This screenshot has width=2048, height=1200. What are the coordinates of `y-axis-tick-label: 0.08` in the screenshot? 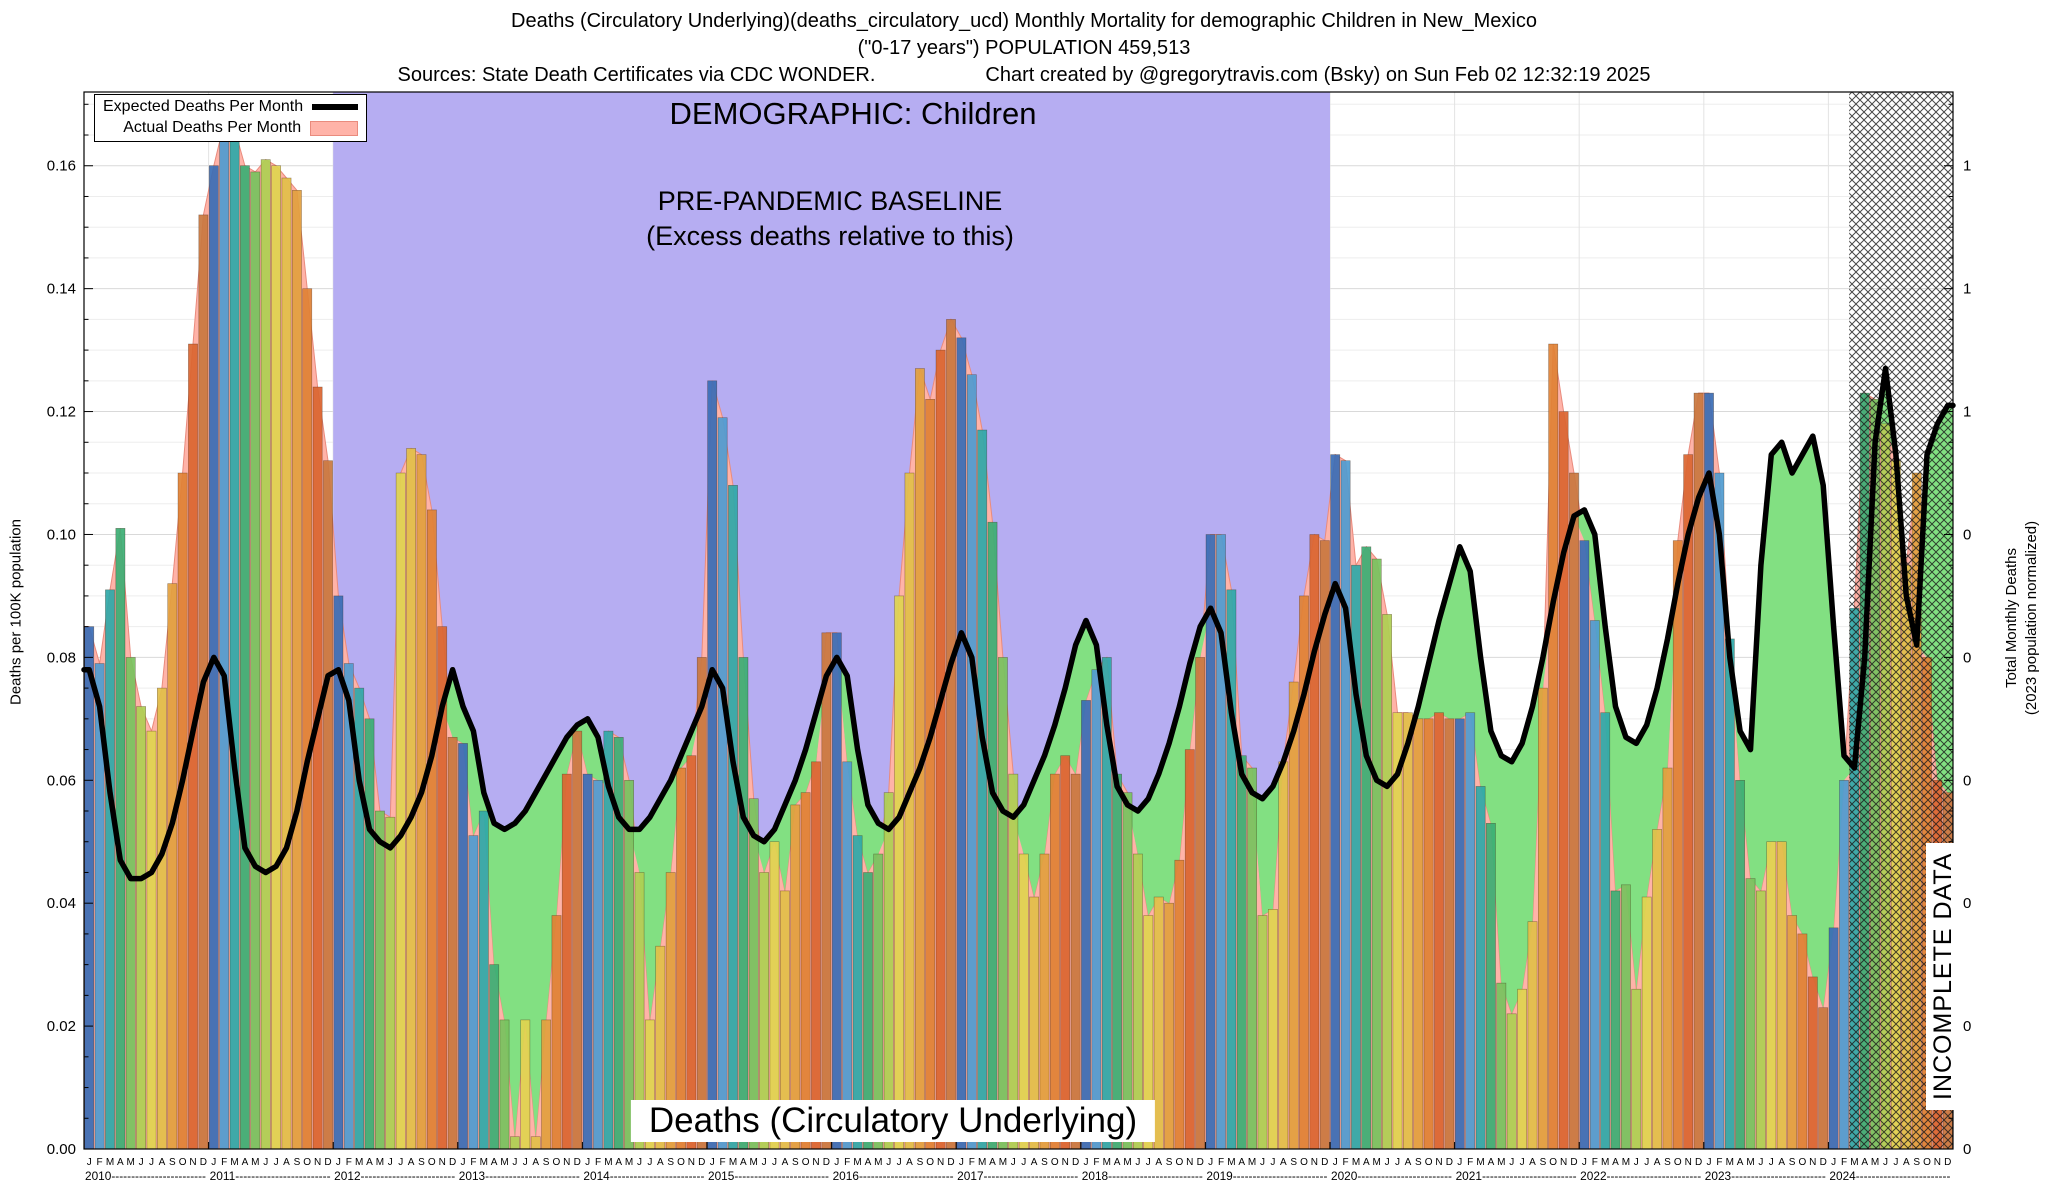 It's located at (61, 657).